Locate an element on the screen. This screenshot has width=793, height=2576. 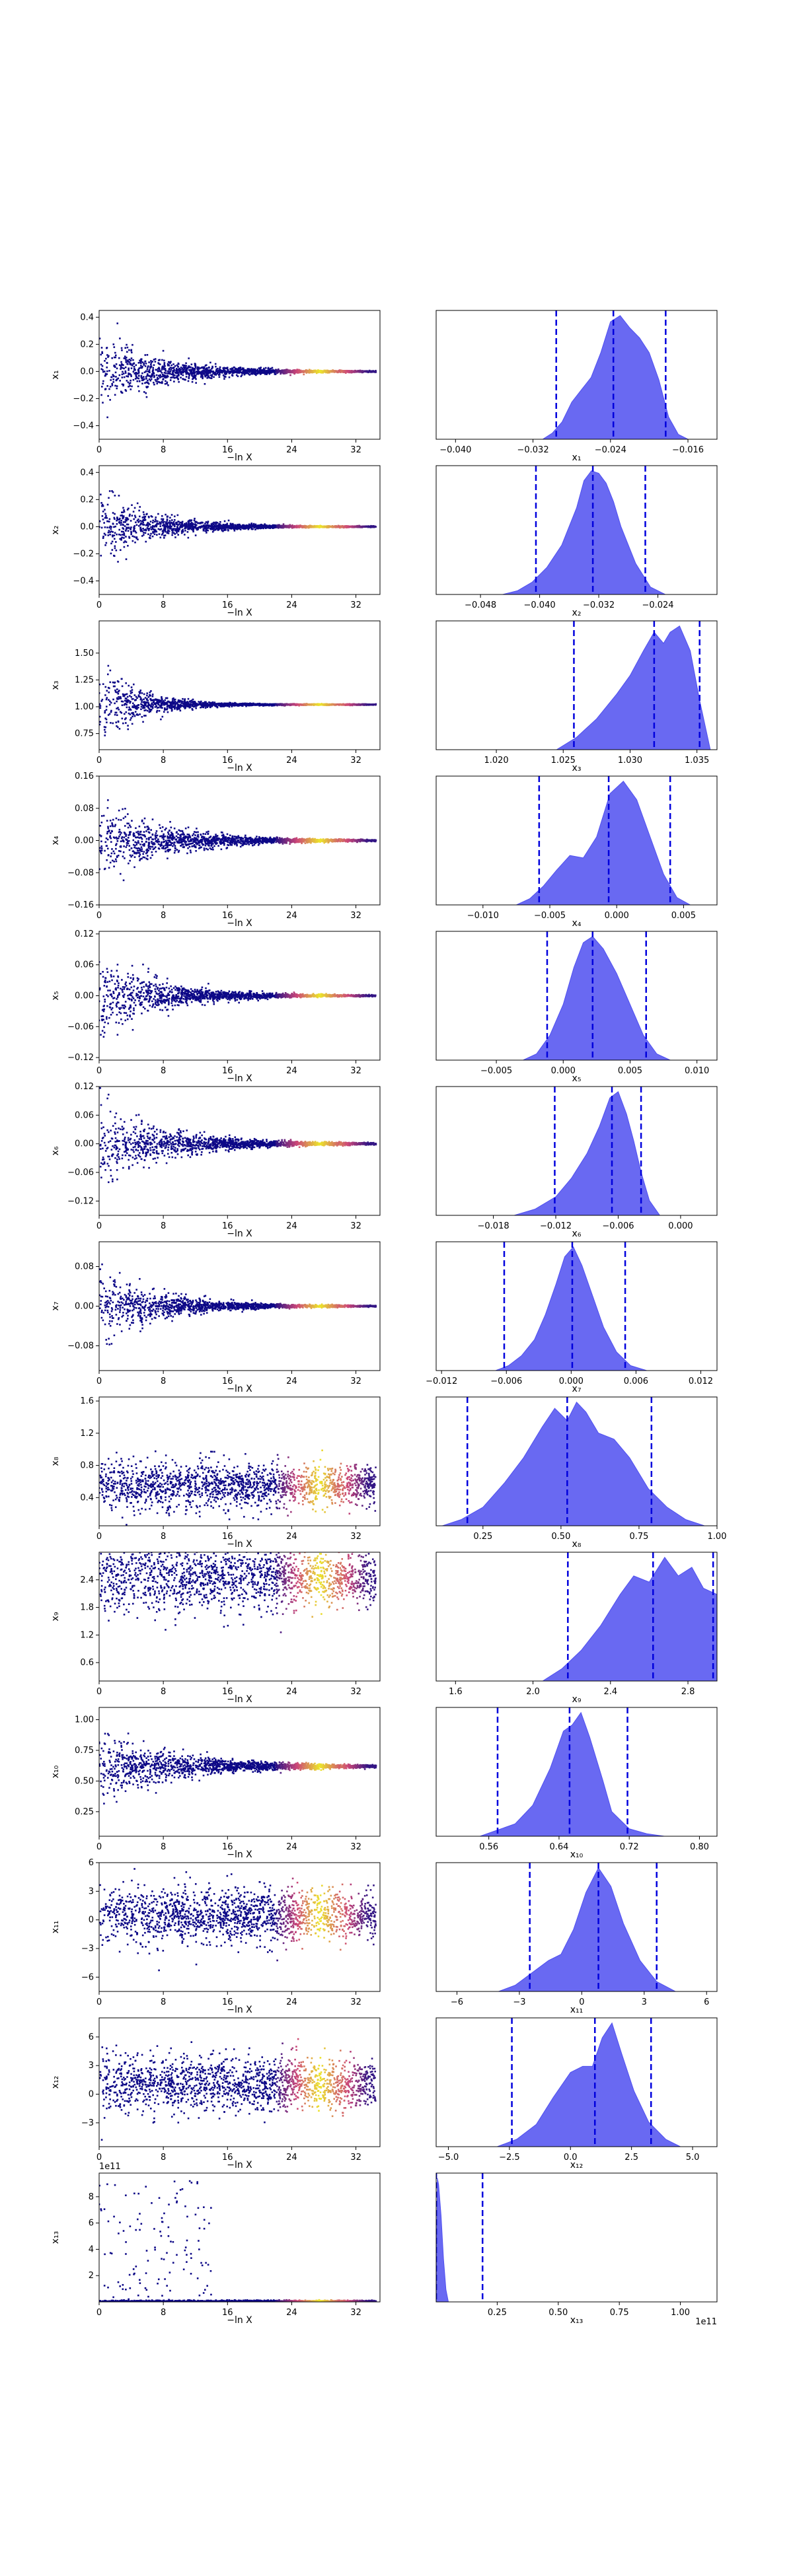
trace-1-xtick-label: 16 is located at coordinates (228, 450).